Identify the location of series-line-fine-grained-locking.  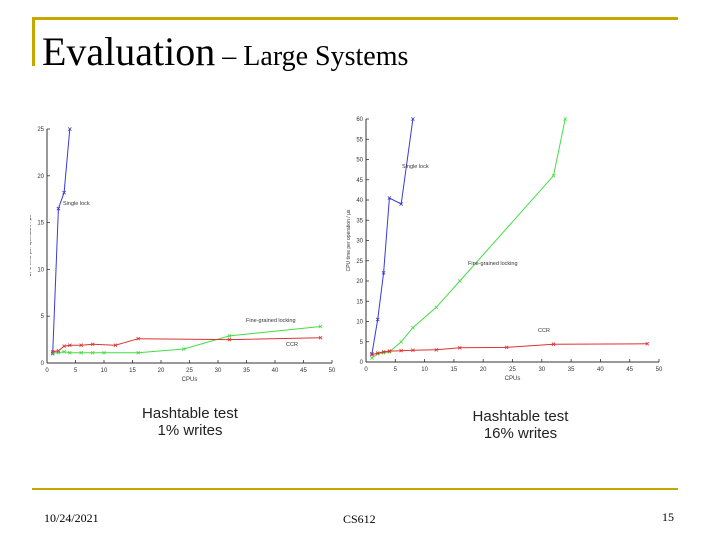
(468, 238).